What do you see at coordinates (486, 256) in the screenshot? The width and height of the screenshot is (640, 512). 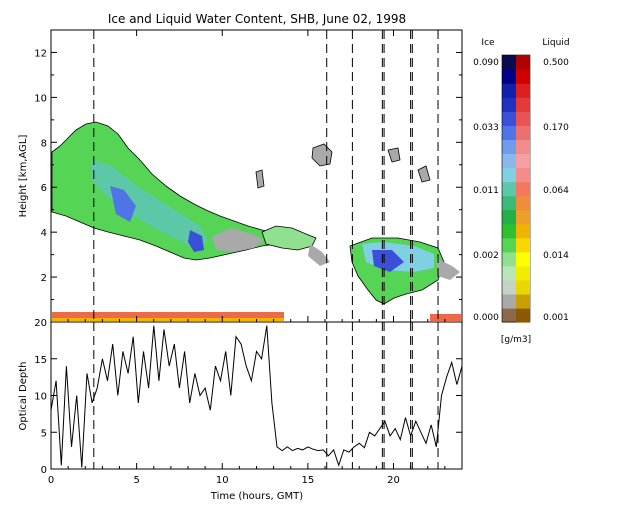 I see `colorbar-ice-tick-label: 0.002` at bounding box center [486, 256].